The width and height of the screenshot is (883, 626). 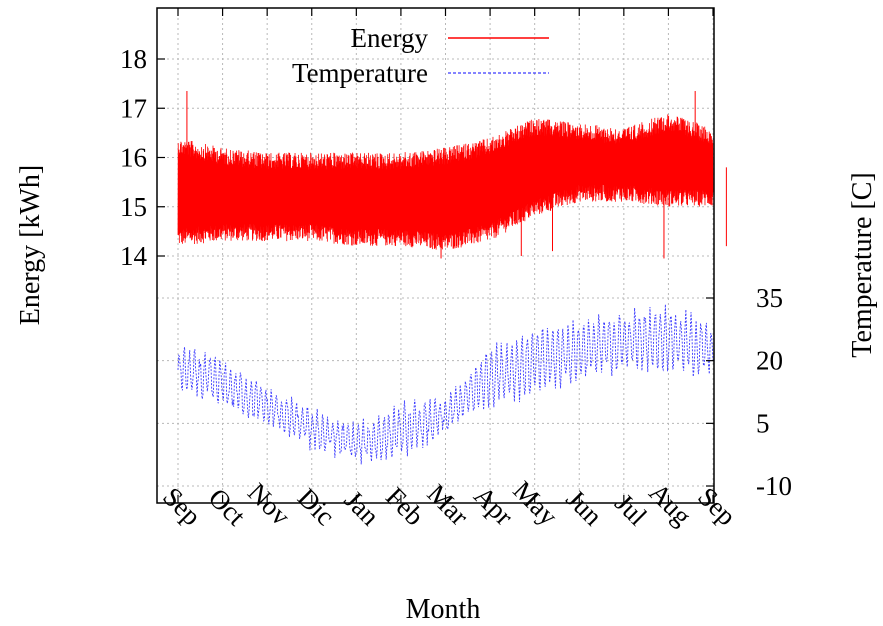 What do you see at coordinates (133, 59) in the screenshot?
I see `y-tick-label-left: 18` at bounding box center [133, 59].